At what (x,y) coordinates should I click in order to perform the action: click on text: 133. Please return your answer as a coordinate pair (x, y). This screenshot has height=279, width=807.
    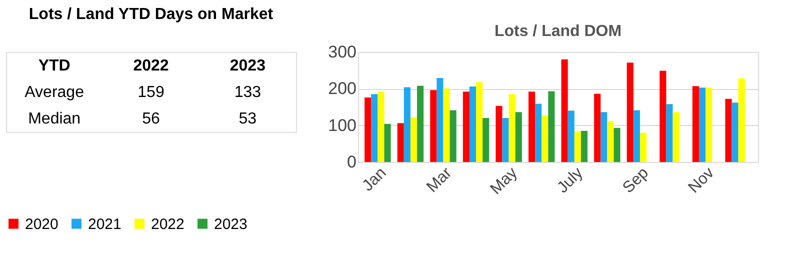
    Looking at the image, I should click on (248, 92).